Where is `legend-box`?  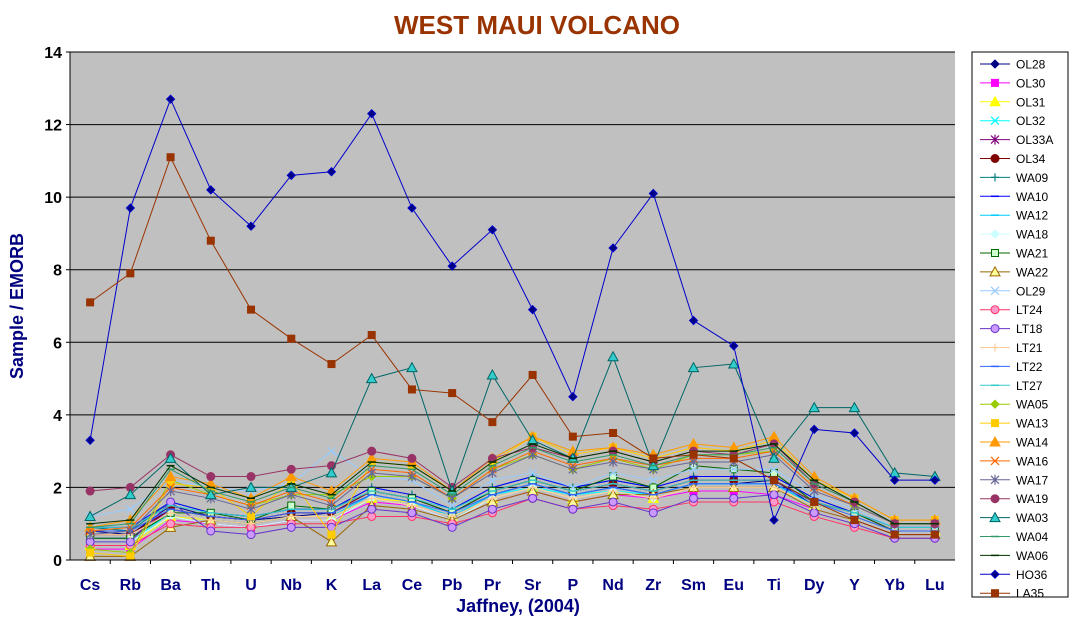 legend-box is located at coordinates (1020, 324).